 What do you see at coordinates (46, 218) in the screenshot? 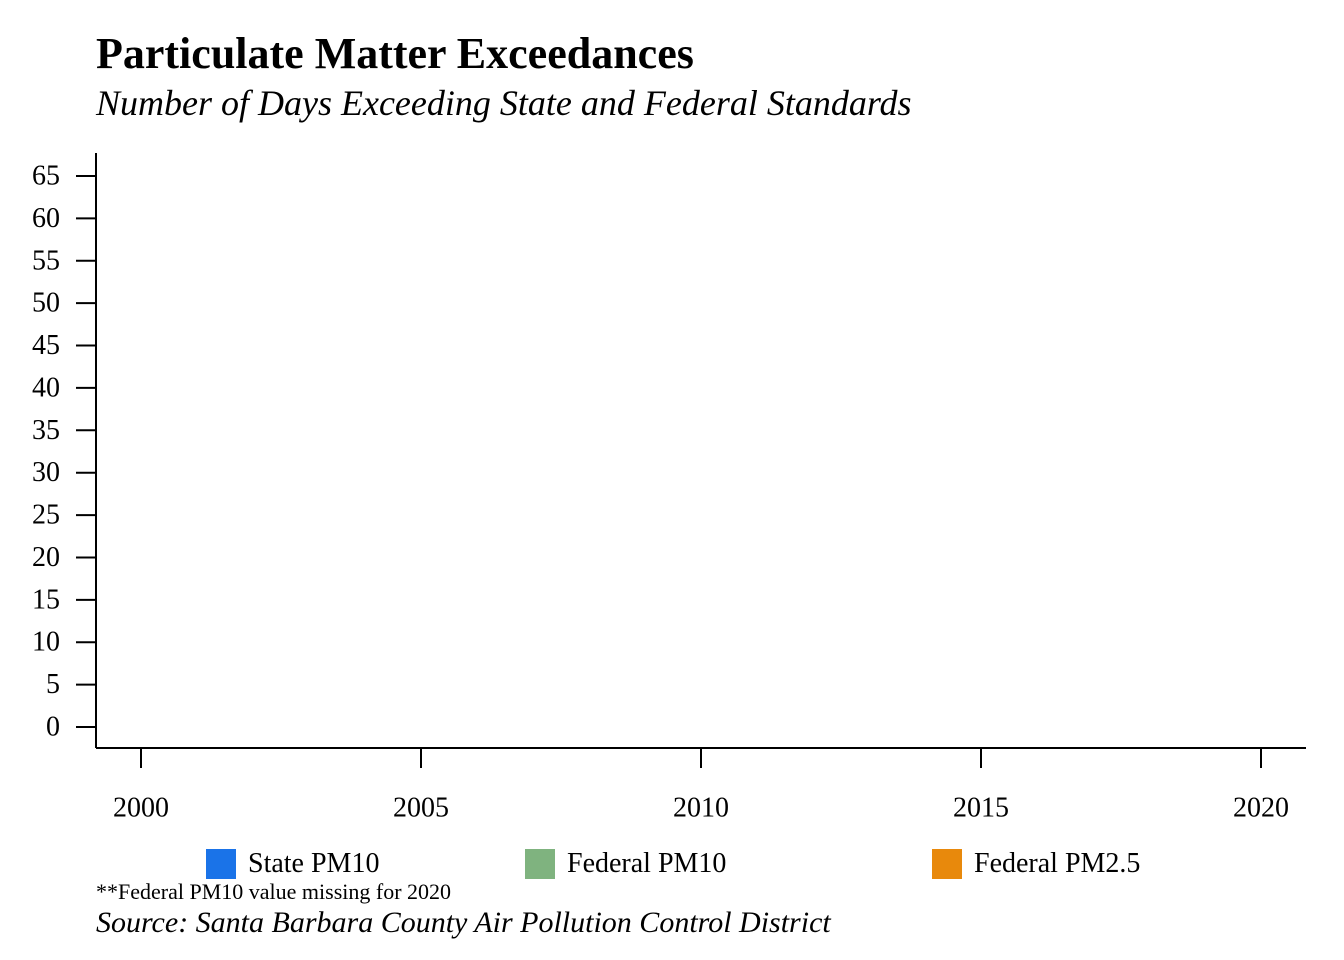
I see `y-tick-label: 60` at bounding box center [46, 218].